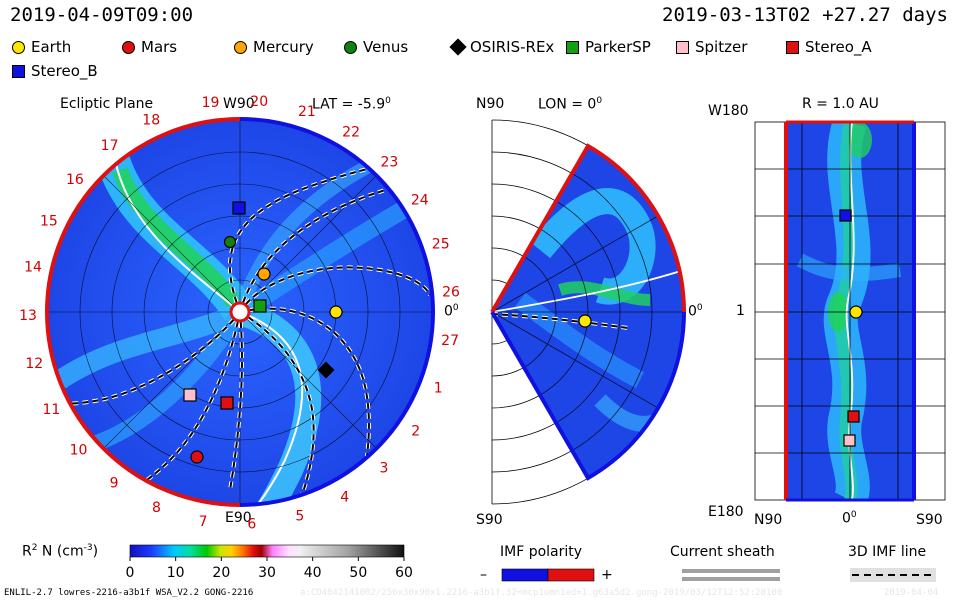 The width and height of the screenshot is (960, 600). I want to click on imf-polarity-label: IMF polarity, so click(541, 552).